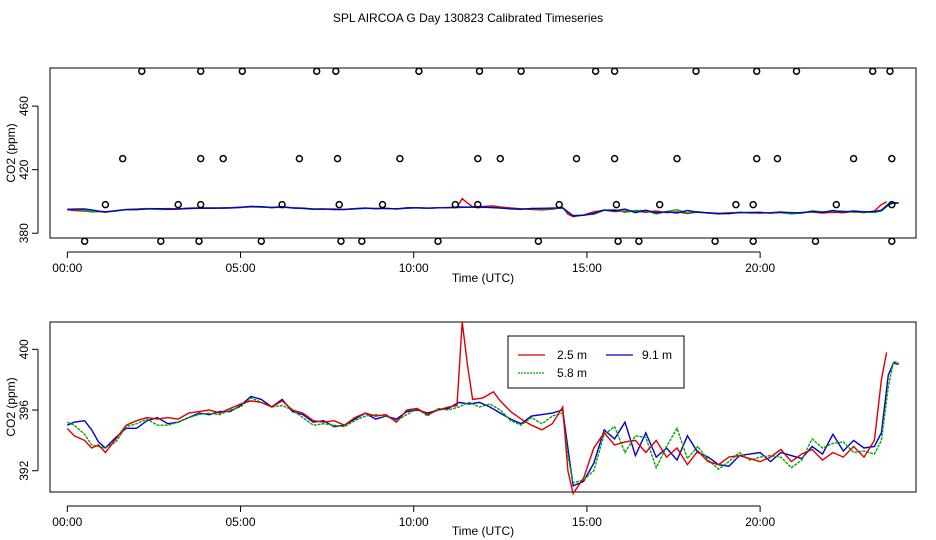  I want to click on bottom-x-tick-label: 10:00, so click(414, 522).